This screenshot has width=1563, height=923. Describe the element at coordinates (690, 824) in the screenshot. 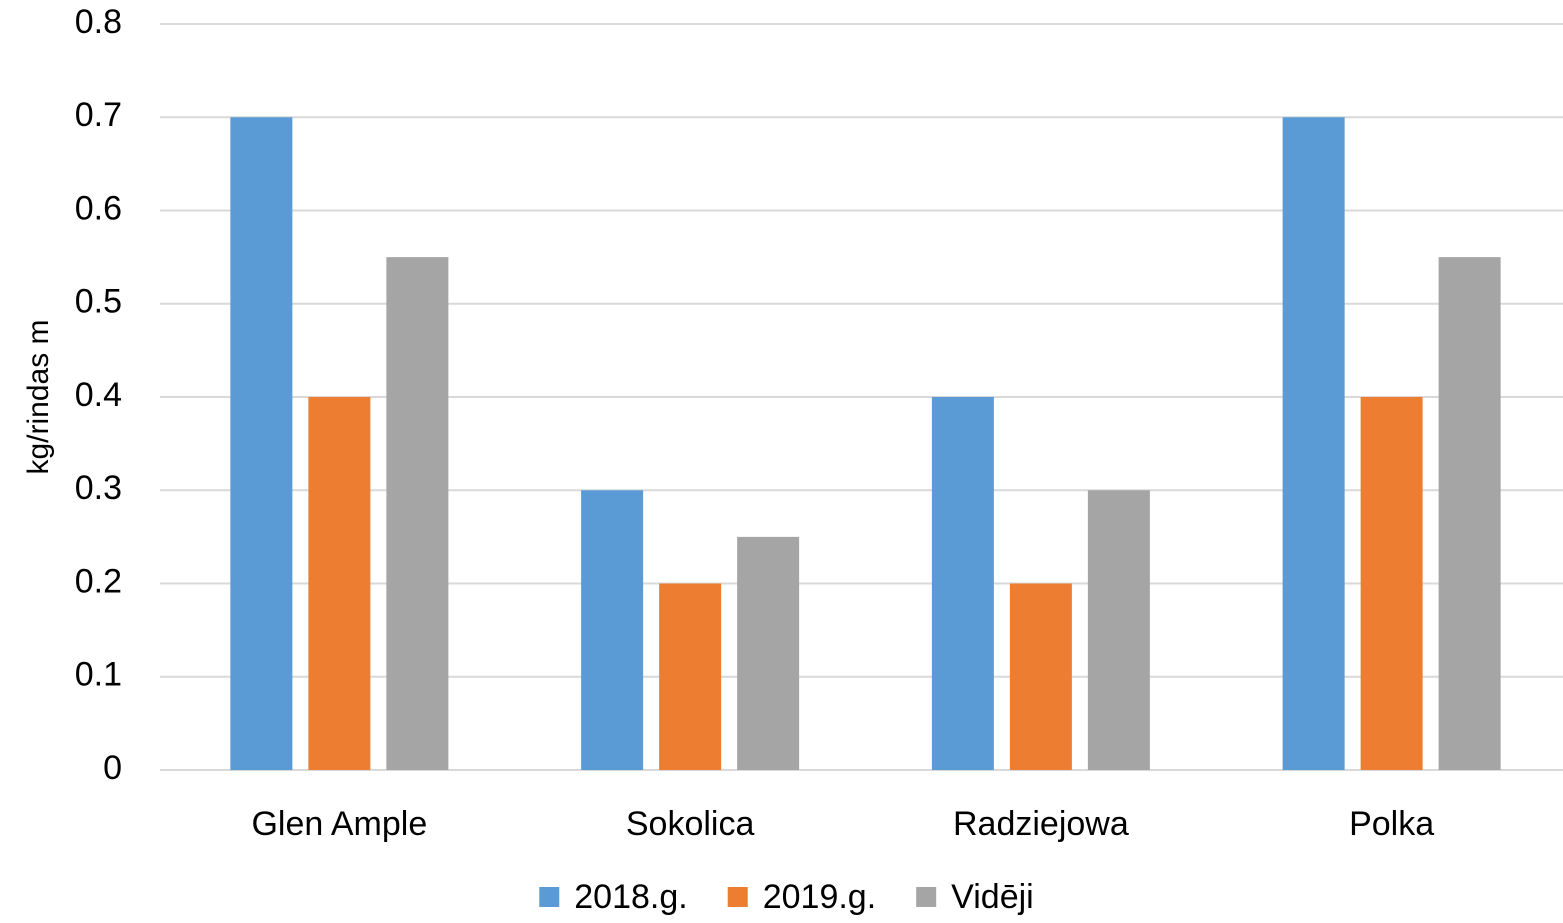

I see `x-tick-label: Sokolica` at that location.